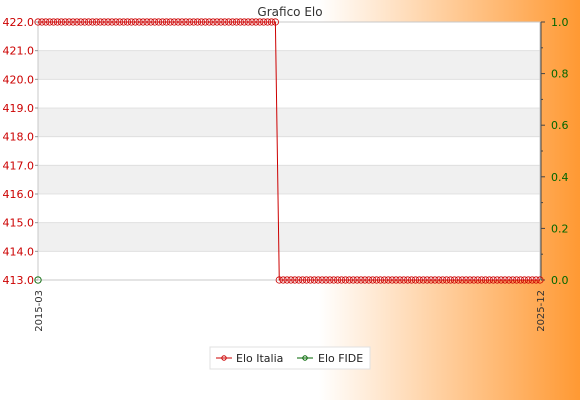 The height and width of the screenshot is (404, 580). I want to click on x-tick-label: 2025-12, so click(541, 311).